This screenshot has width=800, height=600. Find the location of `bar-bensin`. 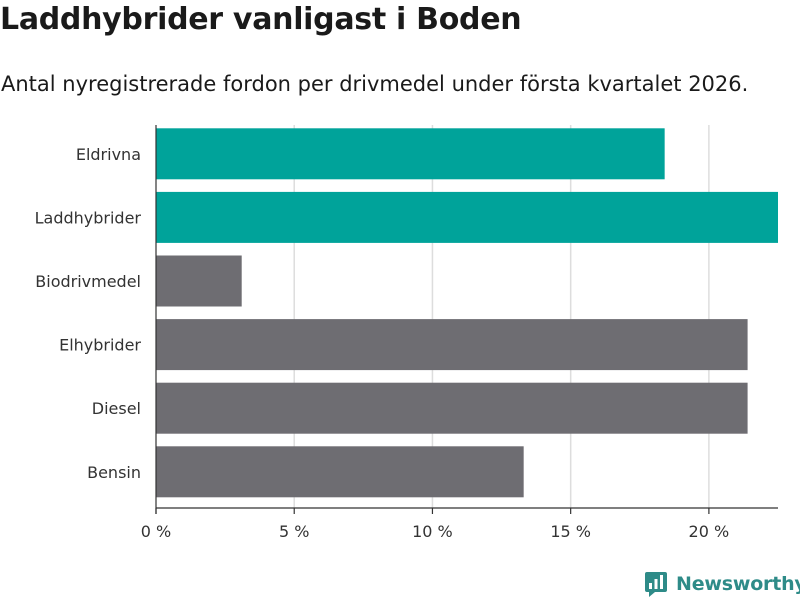

bar-bensin is located at coordinates (340, 472).